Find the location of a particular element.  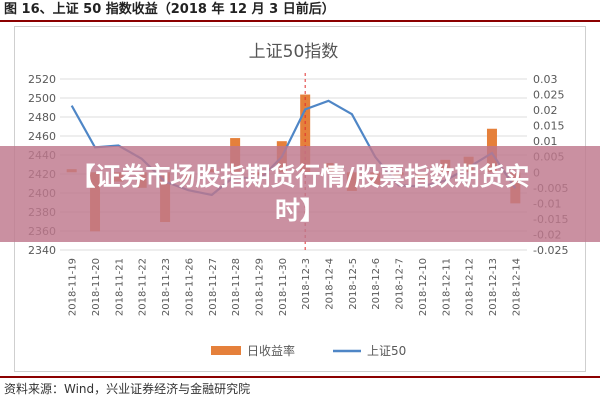

banner-text: 【证券市场股指期货行情/股票指数期货实时】 is located at coordinates (300, 193).